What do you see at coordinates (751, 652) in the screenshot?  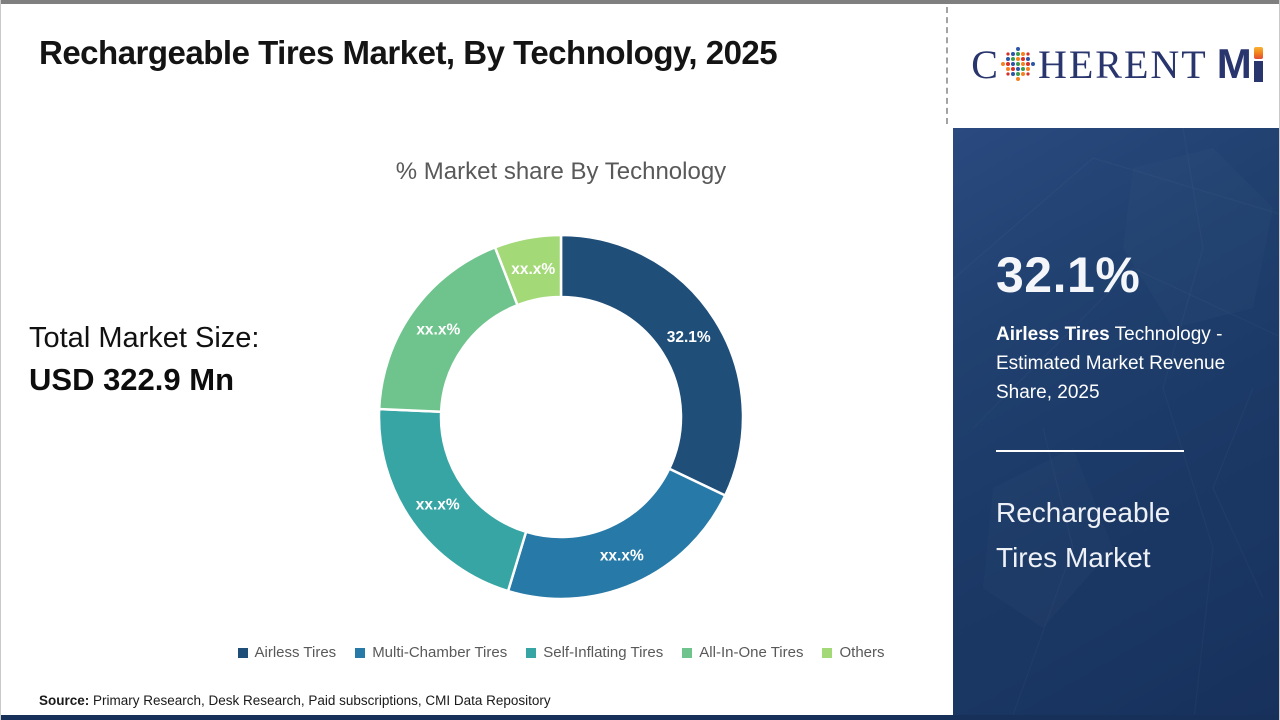 I see `legend-label: All-In-One Tires` at bounding box center [751, 652].